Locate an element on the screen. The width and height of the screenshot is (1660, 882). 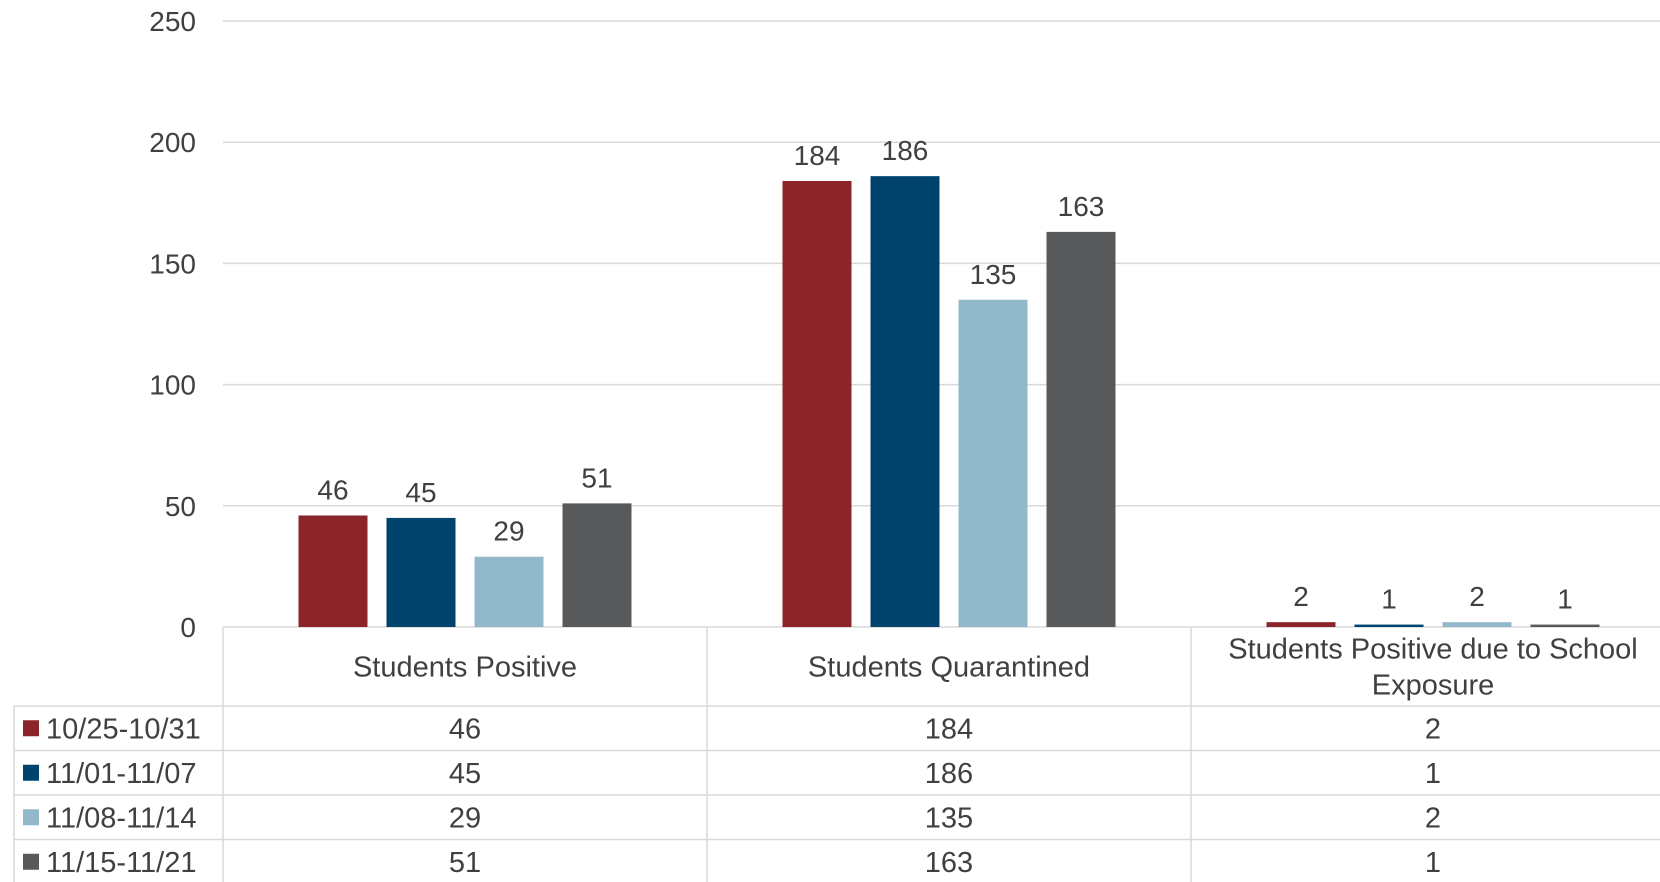
table-cell-11-08-11-14-students-positive: 29 is located at coordinates (465, 818).